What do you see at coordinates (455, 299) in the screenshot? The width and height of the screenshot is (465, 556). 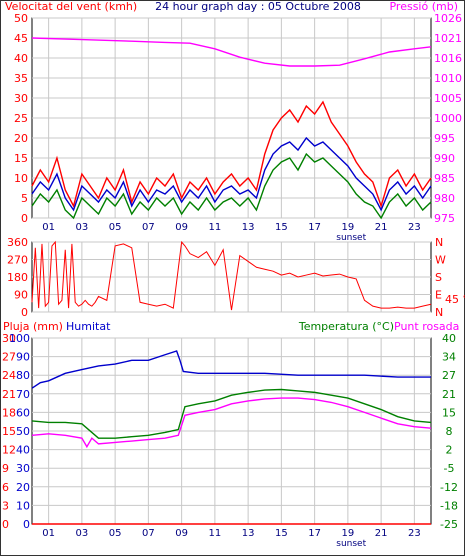 I see `direction-readout: 45 °` at bounding box center [455, 299].